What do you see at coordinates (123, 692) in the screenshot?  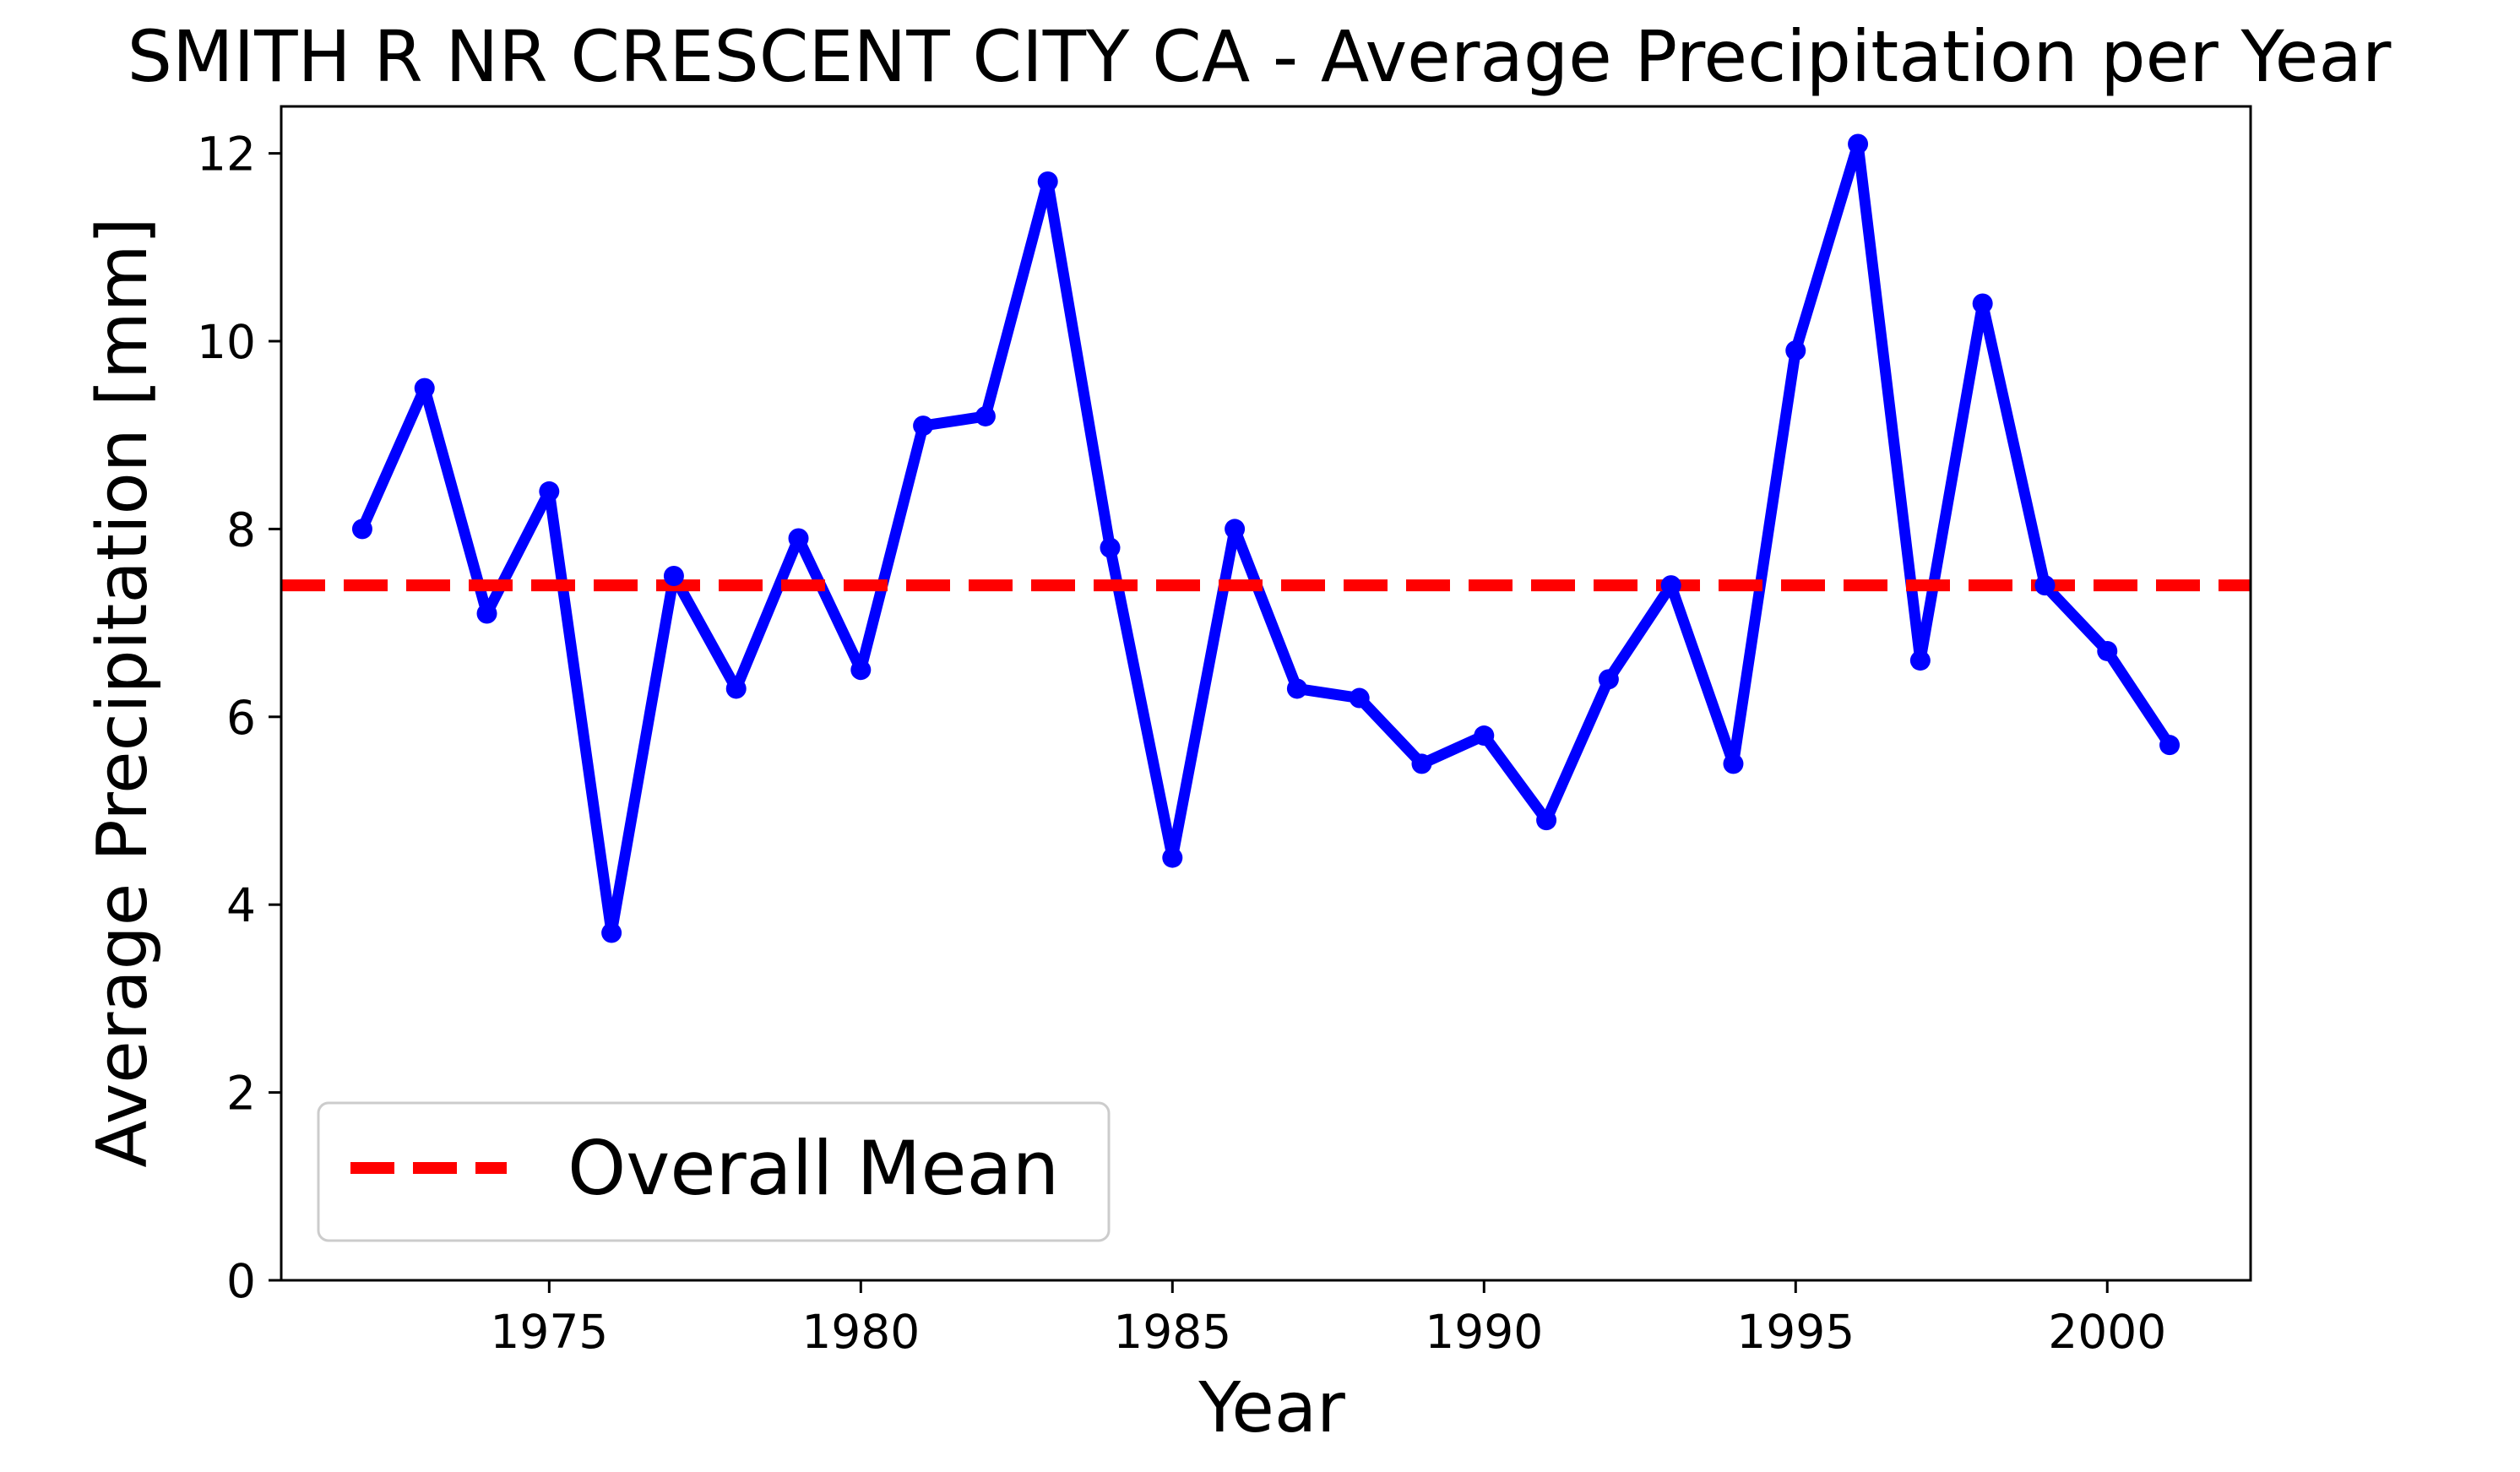 I see `y-axis-label: Average Precipitation [mm]` at bounding box center [123, 692].